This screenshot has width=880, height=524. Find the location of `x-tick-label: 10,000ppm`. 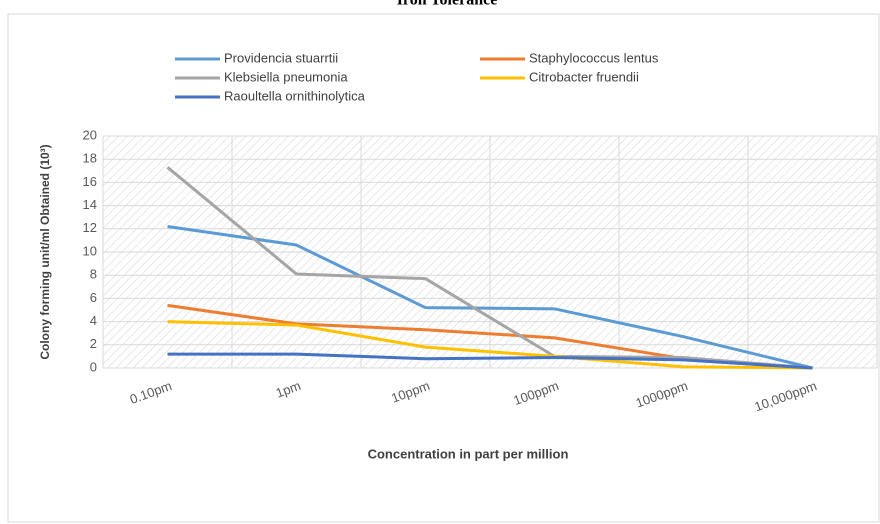

x-tick-label: 10,000ppm is located at coordinates (785, 396).